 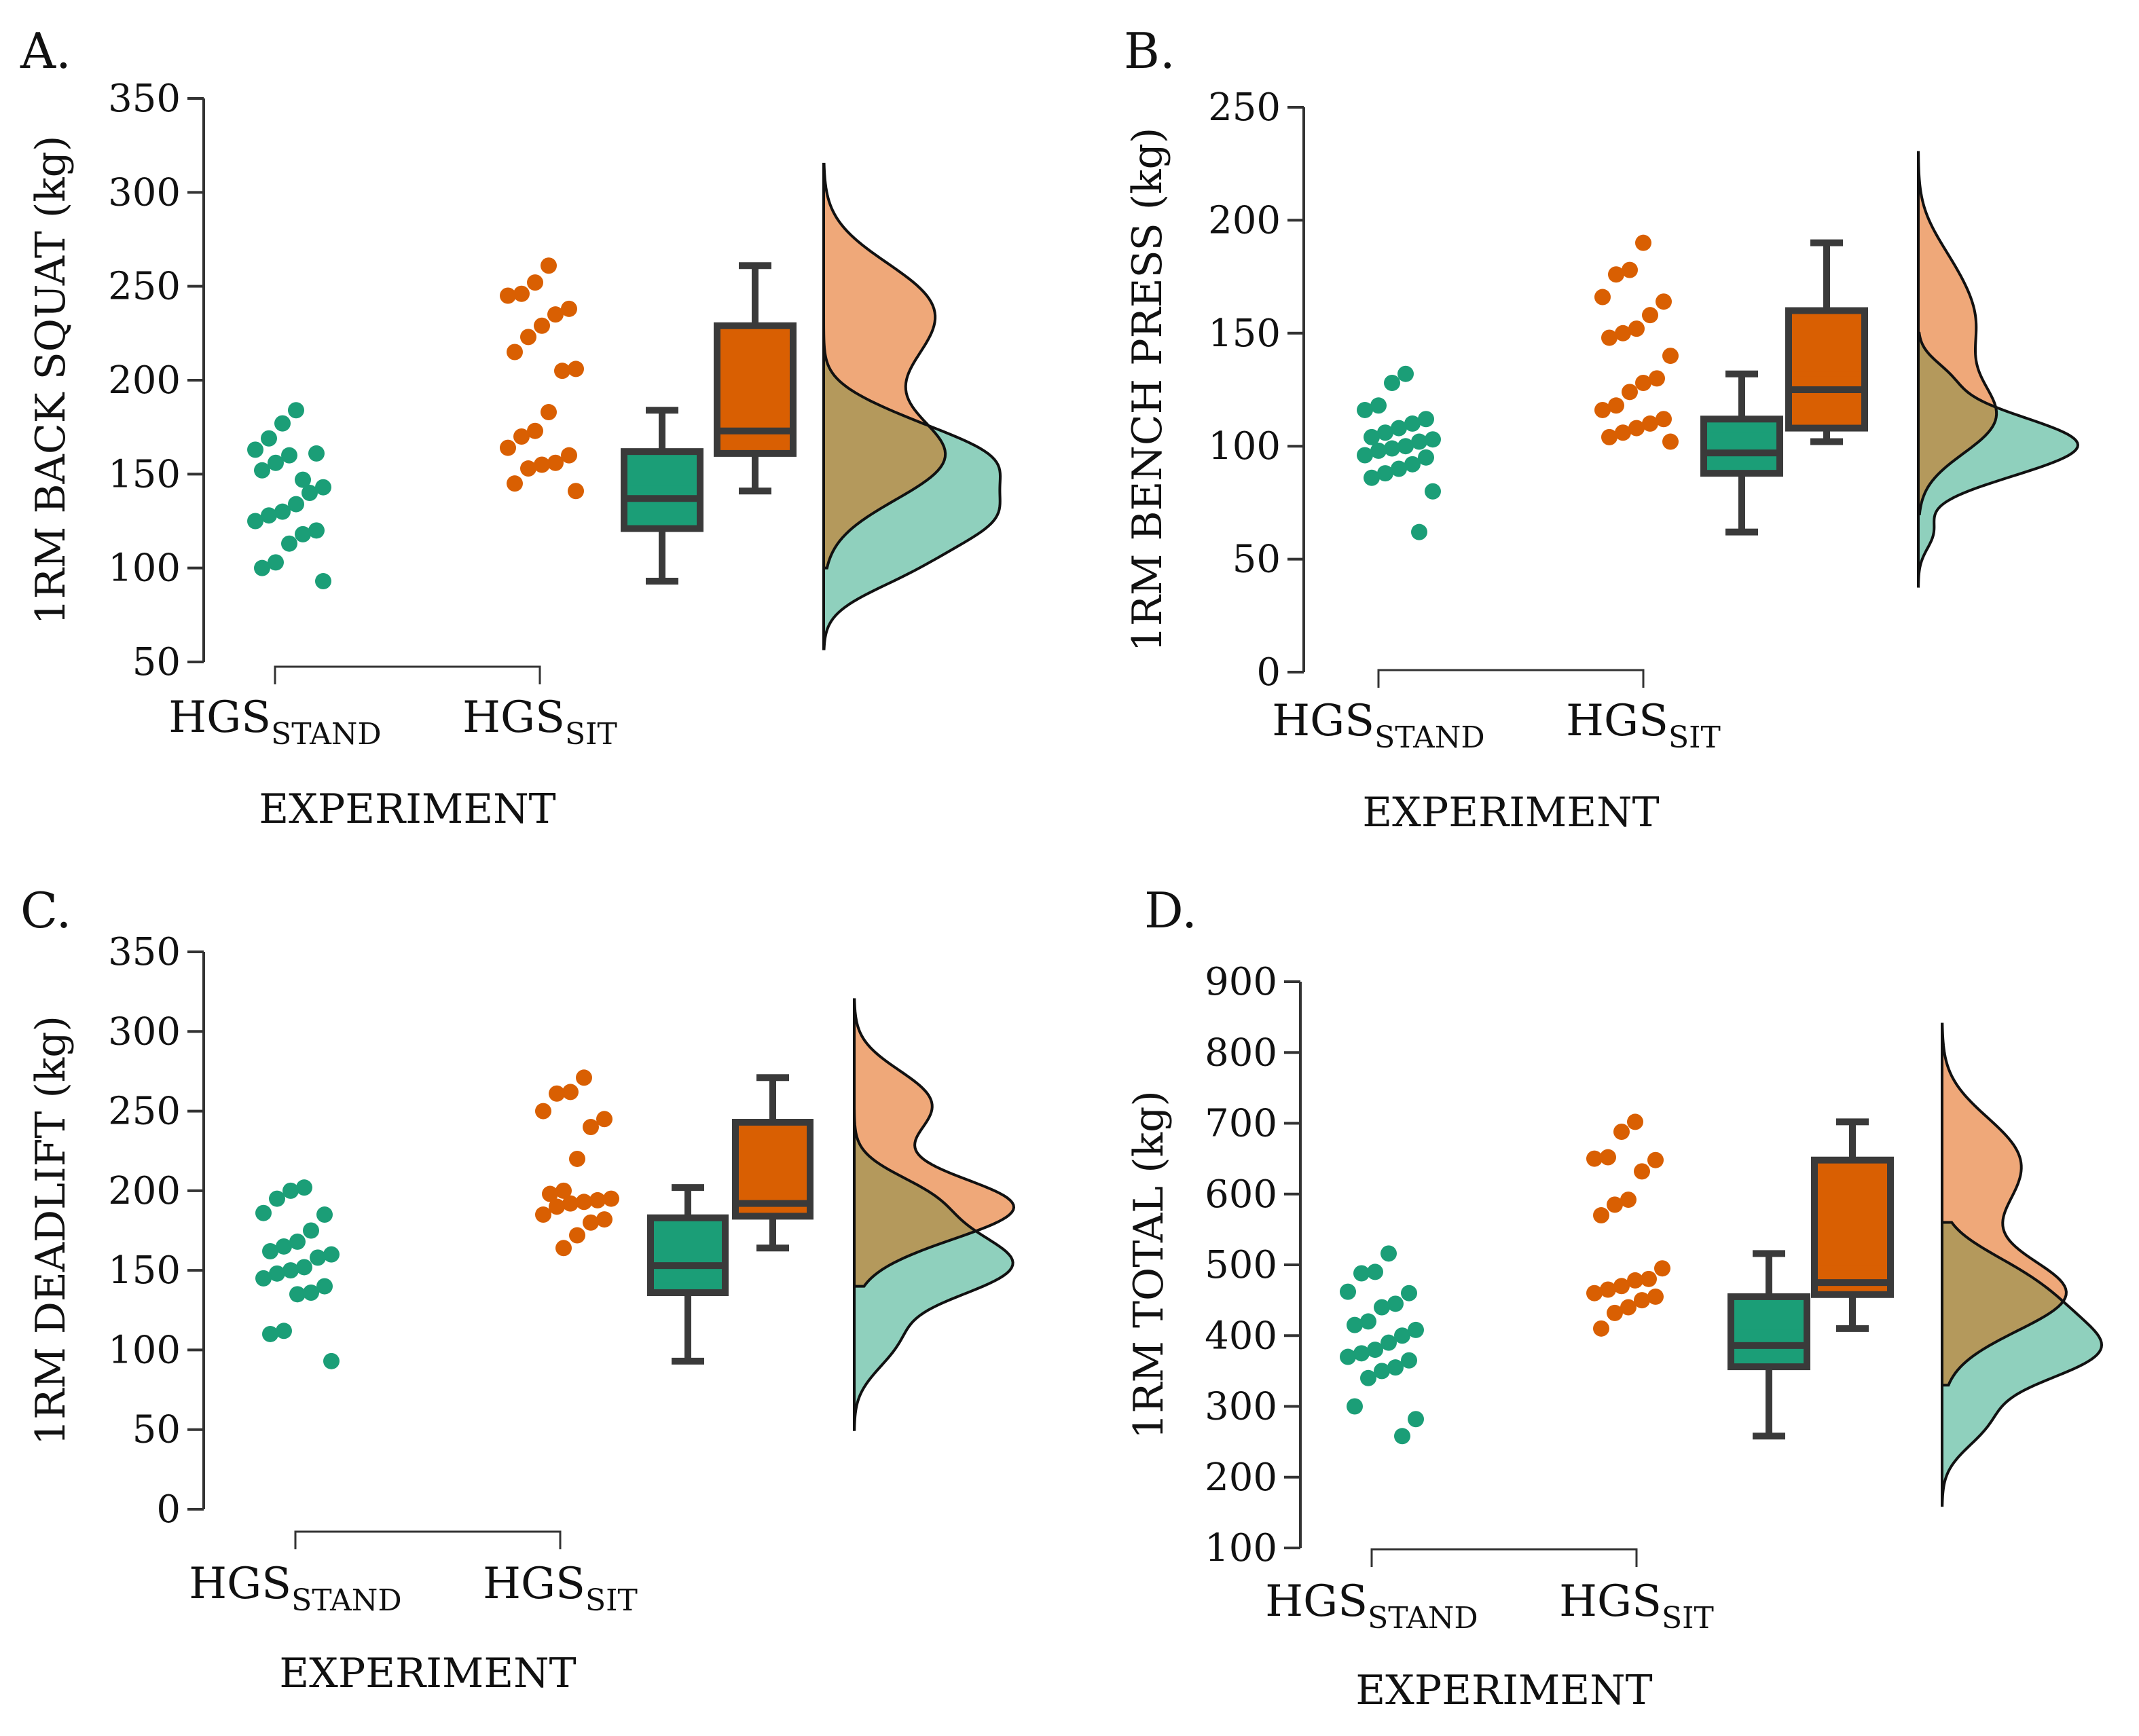 I want to click on density-sit-outline, so click(x=934, y=1143).